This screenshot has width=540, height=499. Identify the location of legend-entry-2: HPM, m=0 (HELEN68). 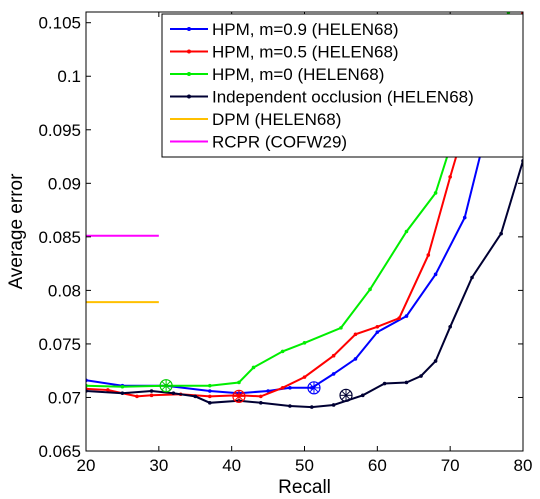
(277, 74).